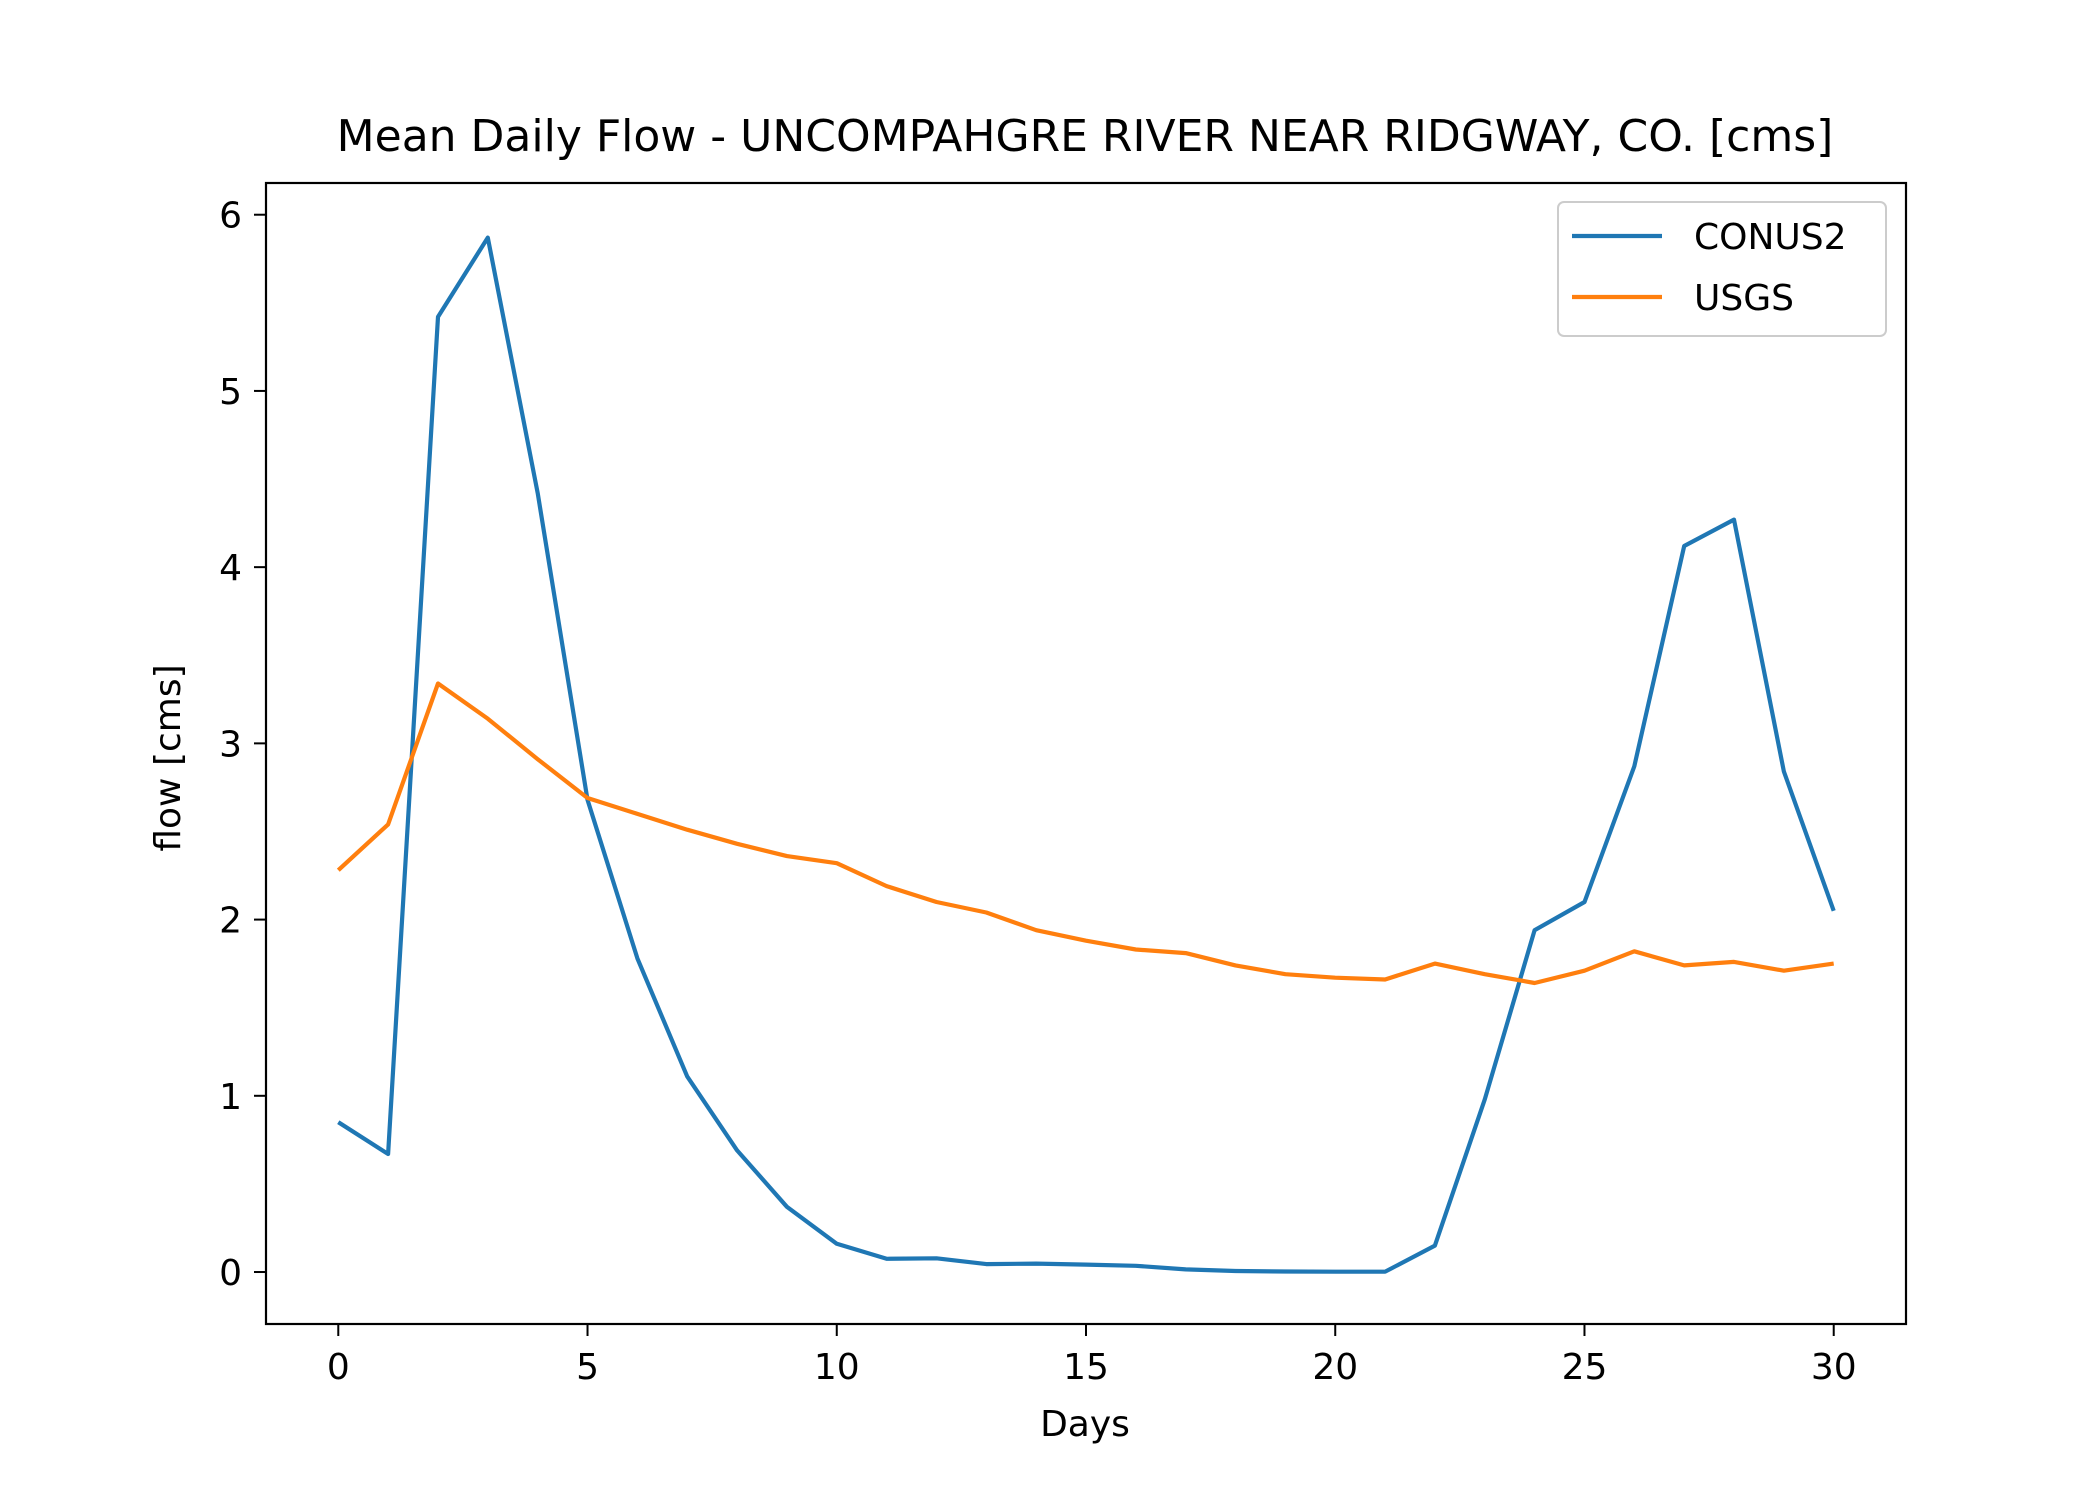 The width and height of the screenshot is (2100, 1505). I want to click on x-tick-label: 25, so click(1585, 1367).